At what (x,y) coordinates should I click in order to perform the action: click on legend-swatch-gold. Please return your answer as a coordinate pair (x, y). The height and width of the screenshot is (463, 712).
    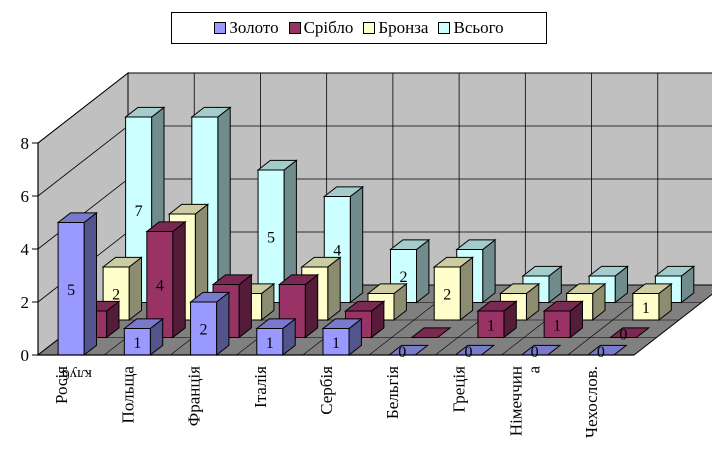
    Looking at the image, I should click on (220, 28).